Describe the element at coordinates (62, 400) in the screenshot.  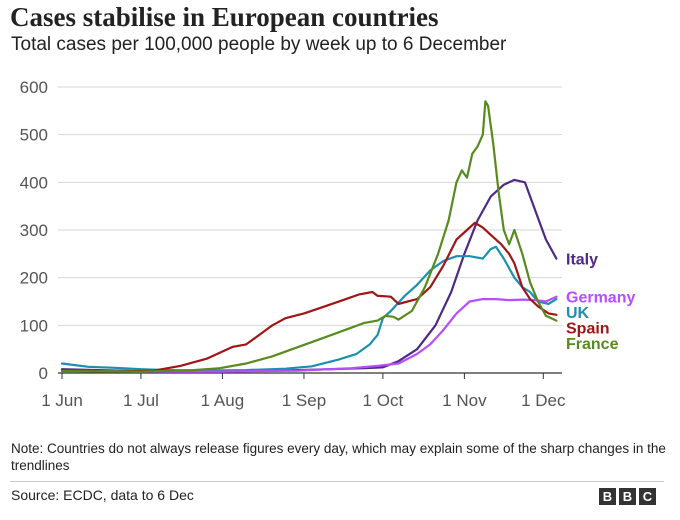
I see `x-tick-label: 1 Jun` at that location.